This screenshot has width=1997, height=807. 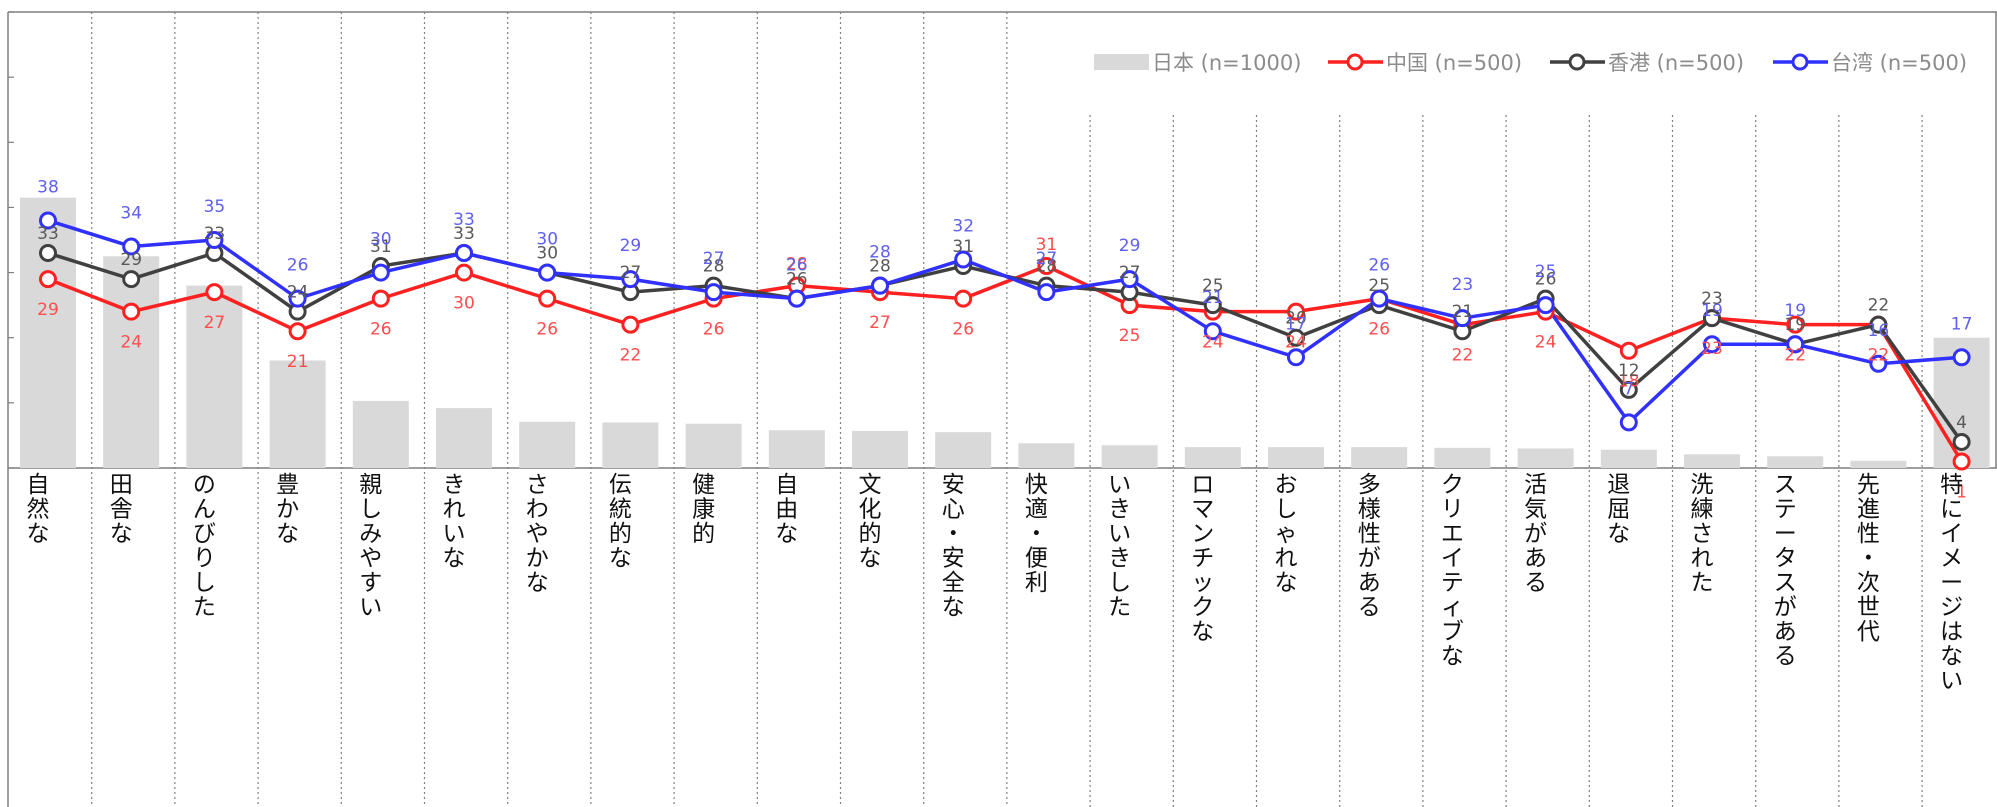 I want to click on data-label: 30, so click(x=547, y=240).